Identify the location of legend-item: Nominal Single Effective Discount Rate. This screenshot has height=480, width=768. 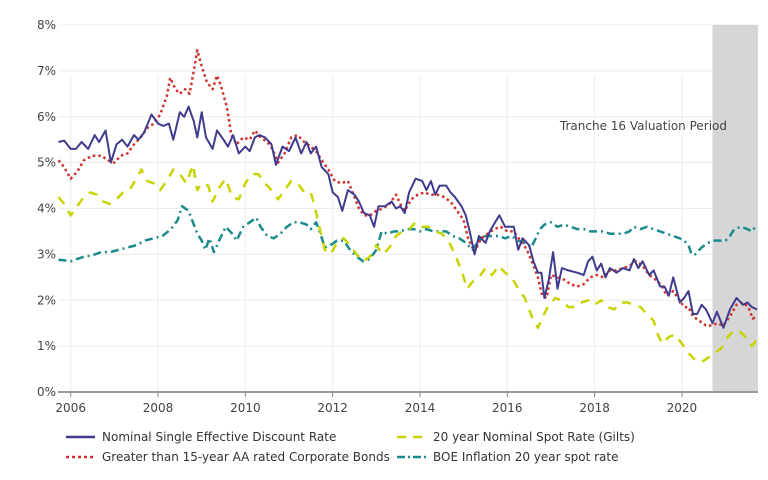
(201, 437).